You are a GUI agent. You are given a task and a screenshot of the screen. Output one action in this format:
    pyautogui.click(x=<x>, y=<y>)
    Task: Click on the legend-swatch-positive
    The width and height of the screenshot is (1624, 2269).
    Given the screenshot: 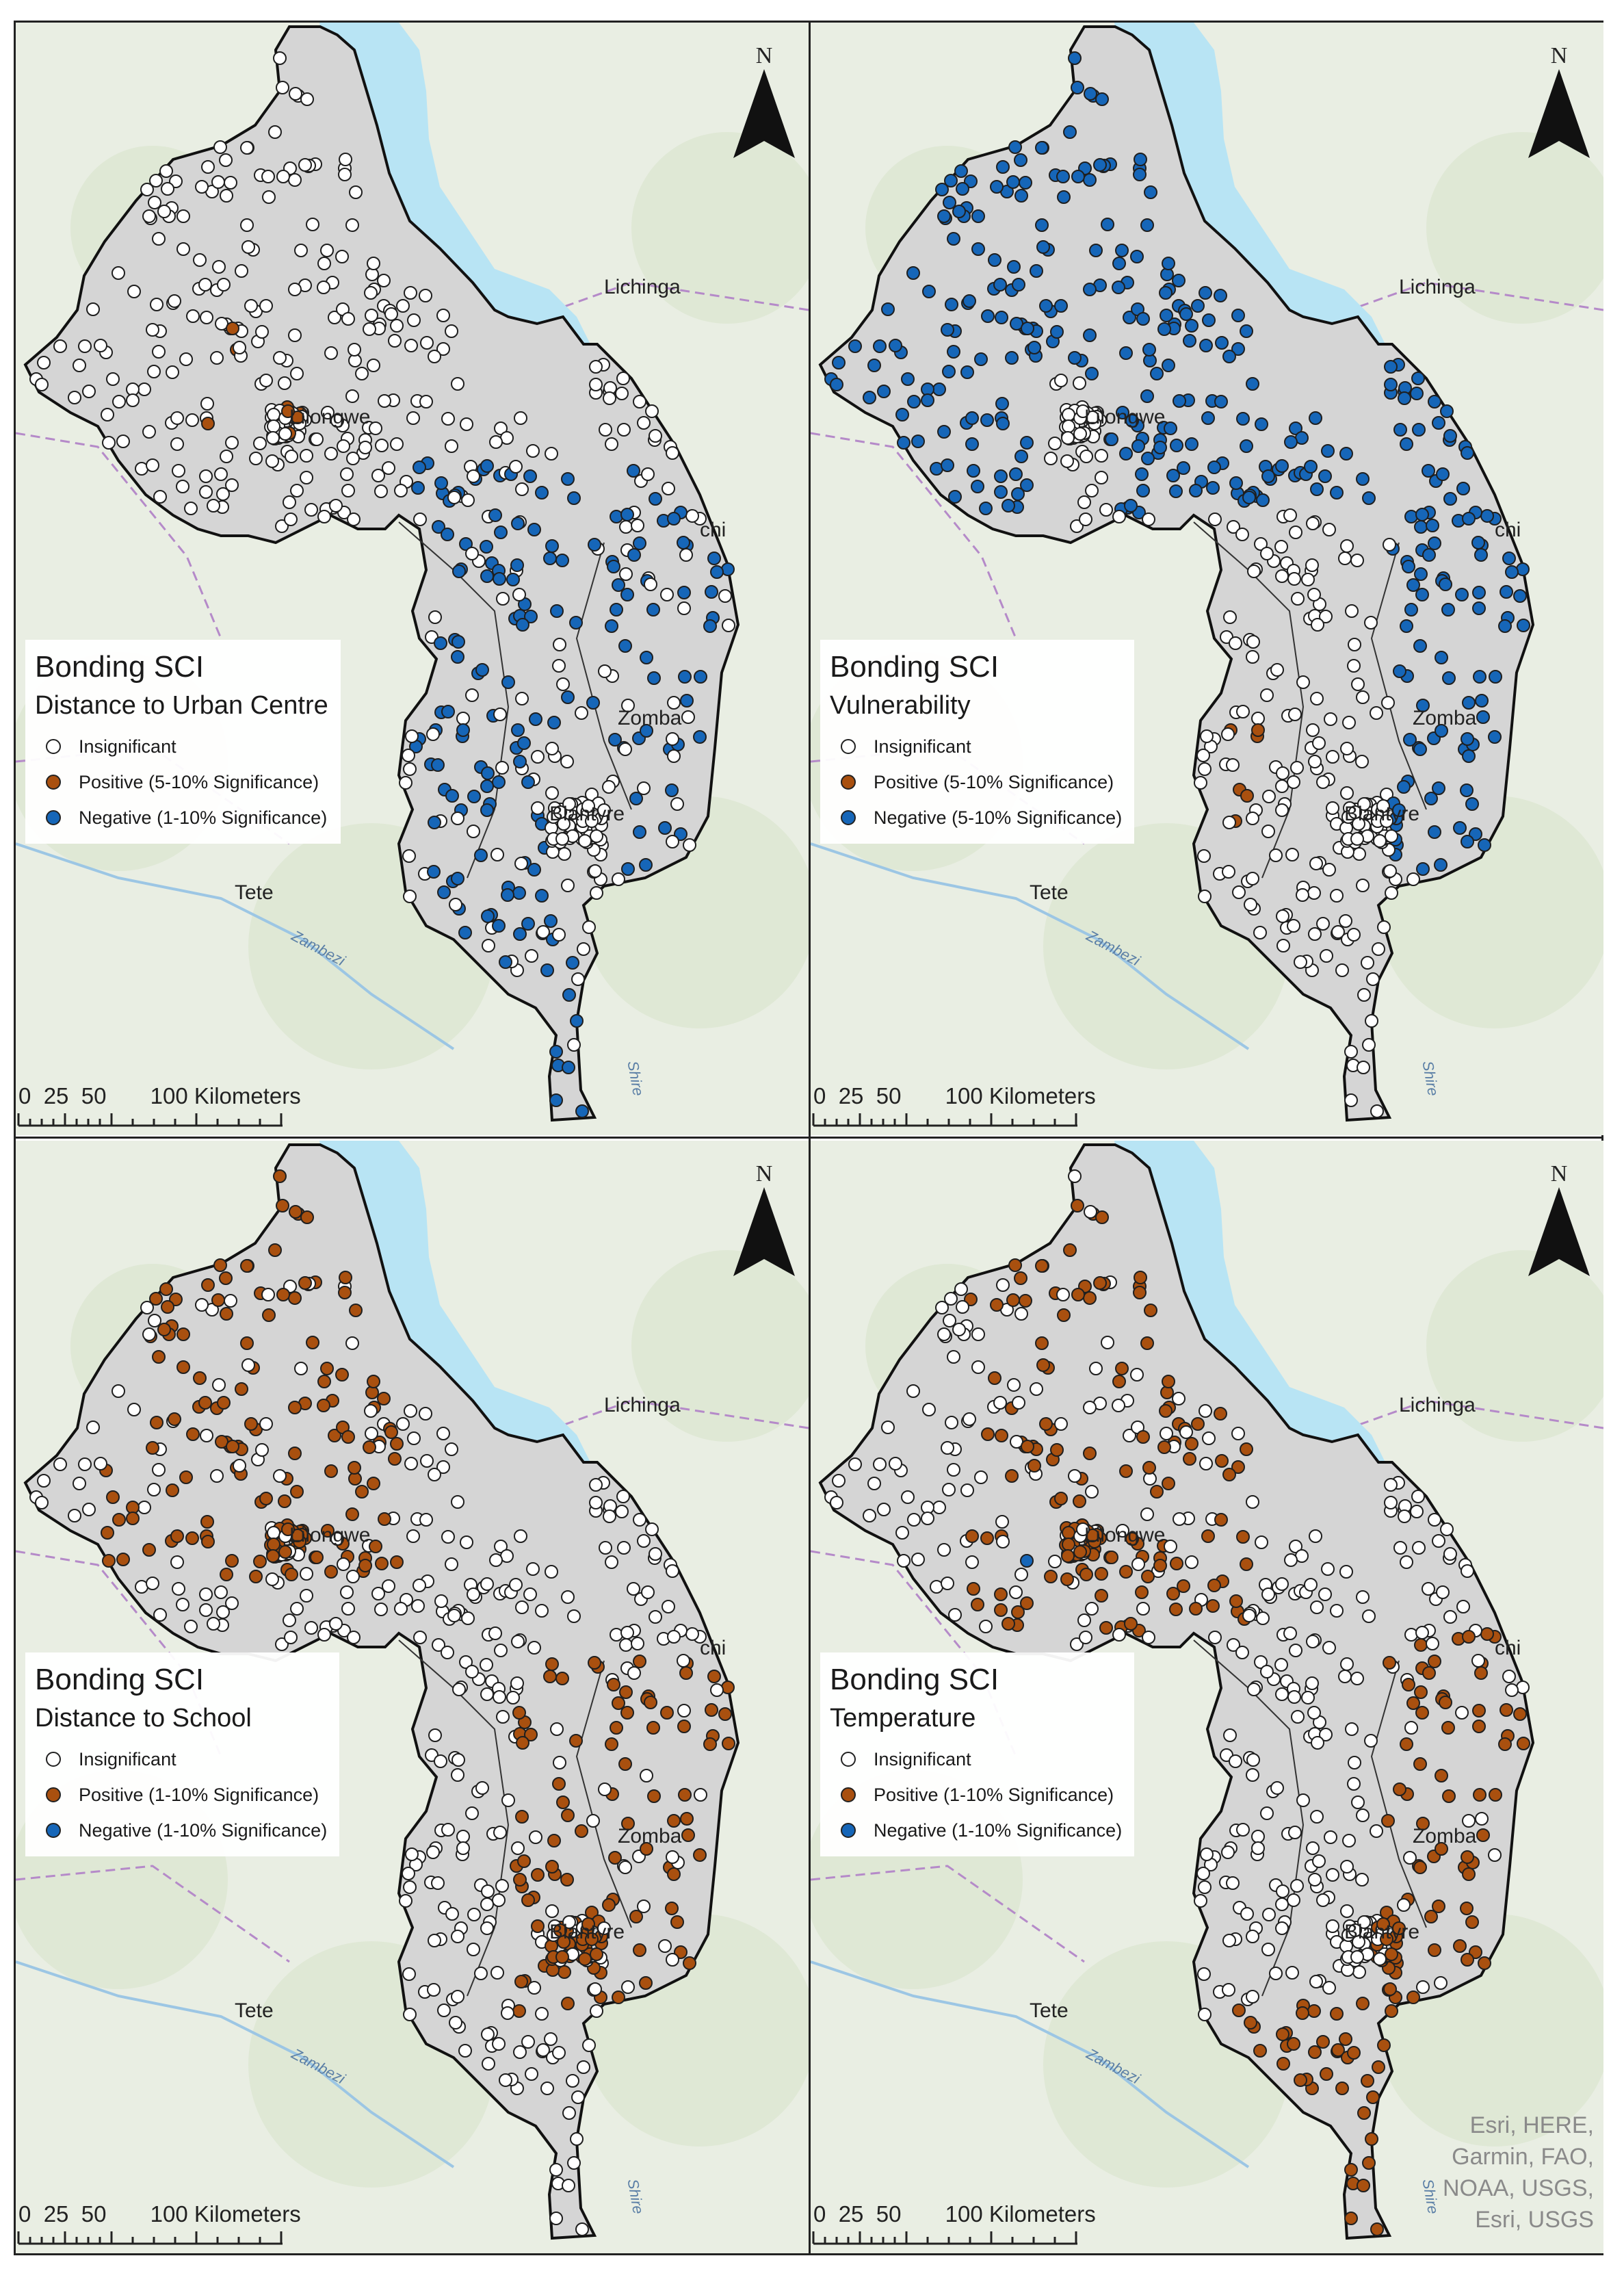 What is the action you would take?
    pyautogui.click(x=848, y=782)
    